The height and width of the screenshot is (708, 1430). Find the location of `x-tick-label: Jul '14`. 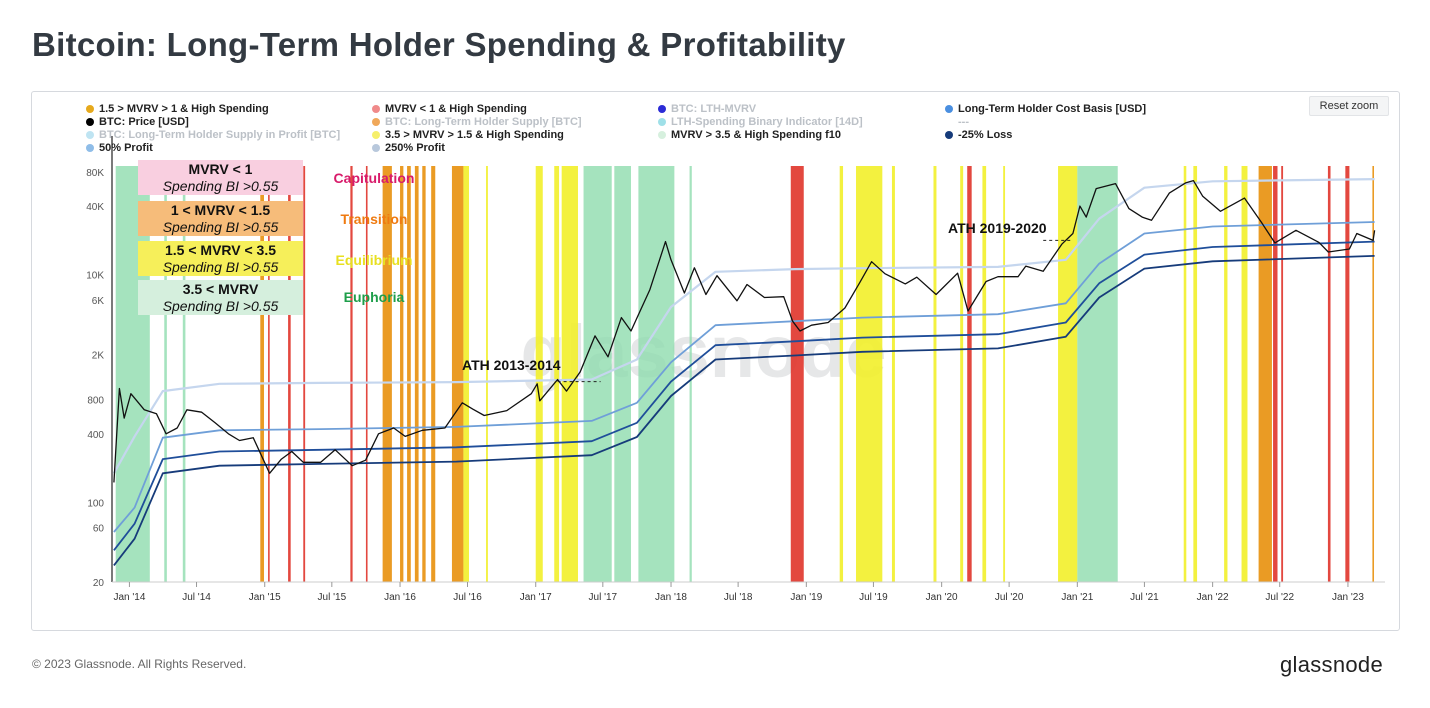

x-tick-label: Jul '14 is located at coordinates (196, 597).